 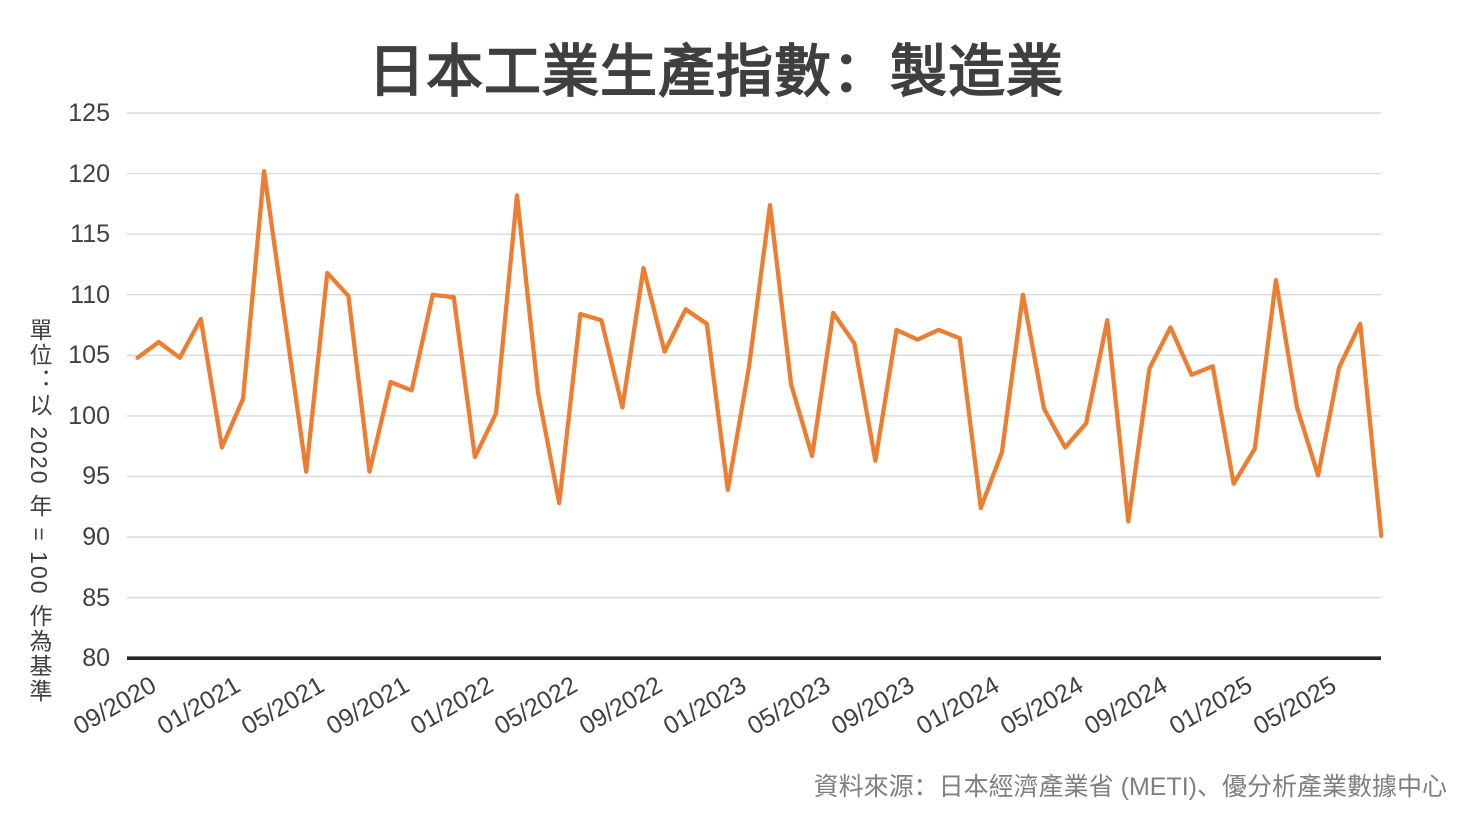 I want to click on y-tick-label-95: 95, so click(x=96, y=476).